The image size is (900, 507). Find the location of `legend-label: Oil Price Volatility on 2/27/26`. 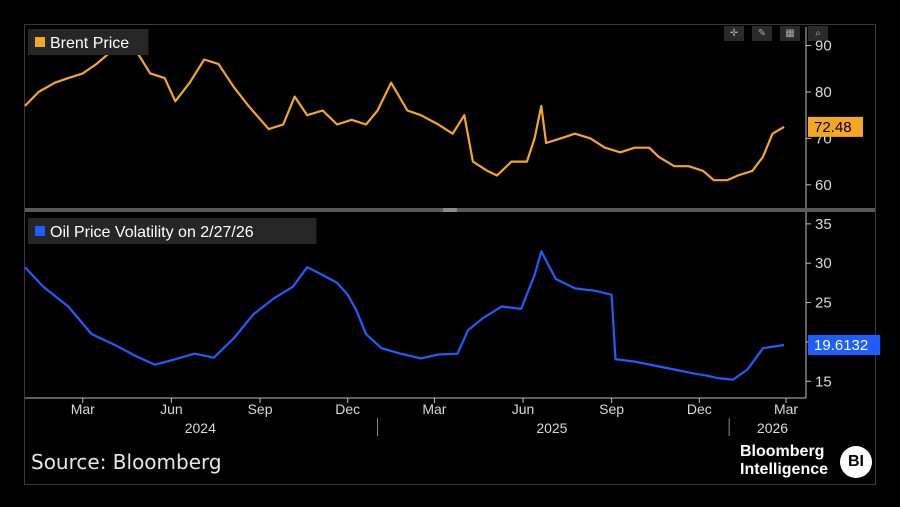

legend-label: Oil Price Volatility on 2/27/26 is located at coordinates (152, 232).